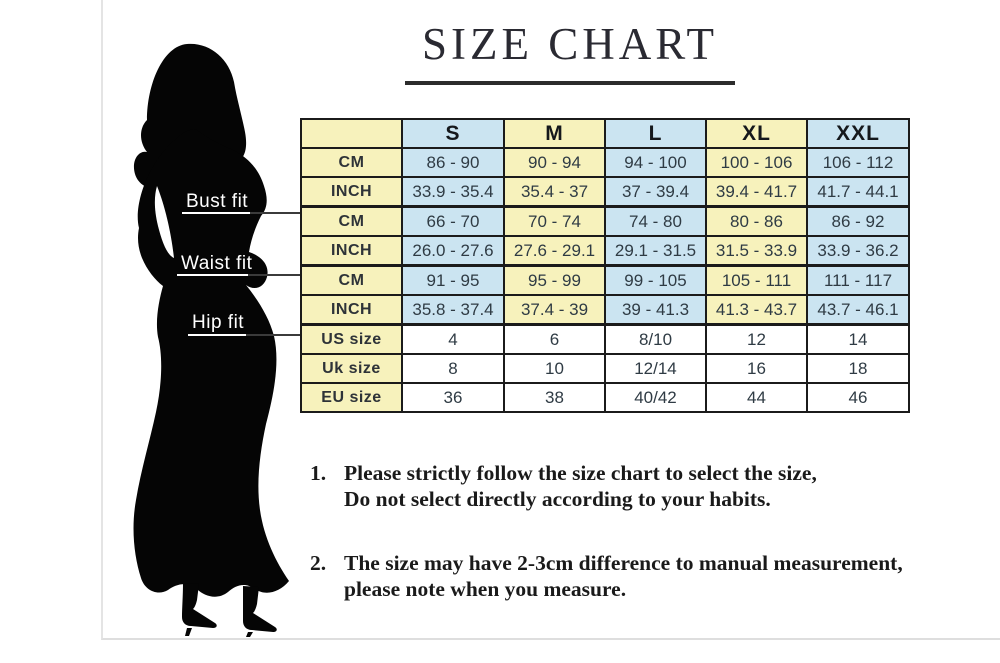 Image resolution: width=1000 pixels, height=663 pixels. Describe the element at coordinates (858, 397) in the screenshot. I see `size-cell: 46` at that location.